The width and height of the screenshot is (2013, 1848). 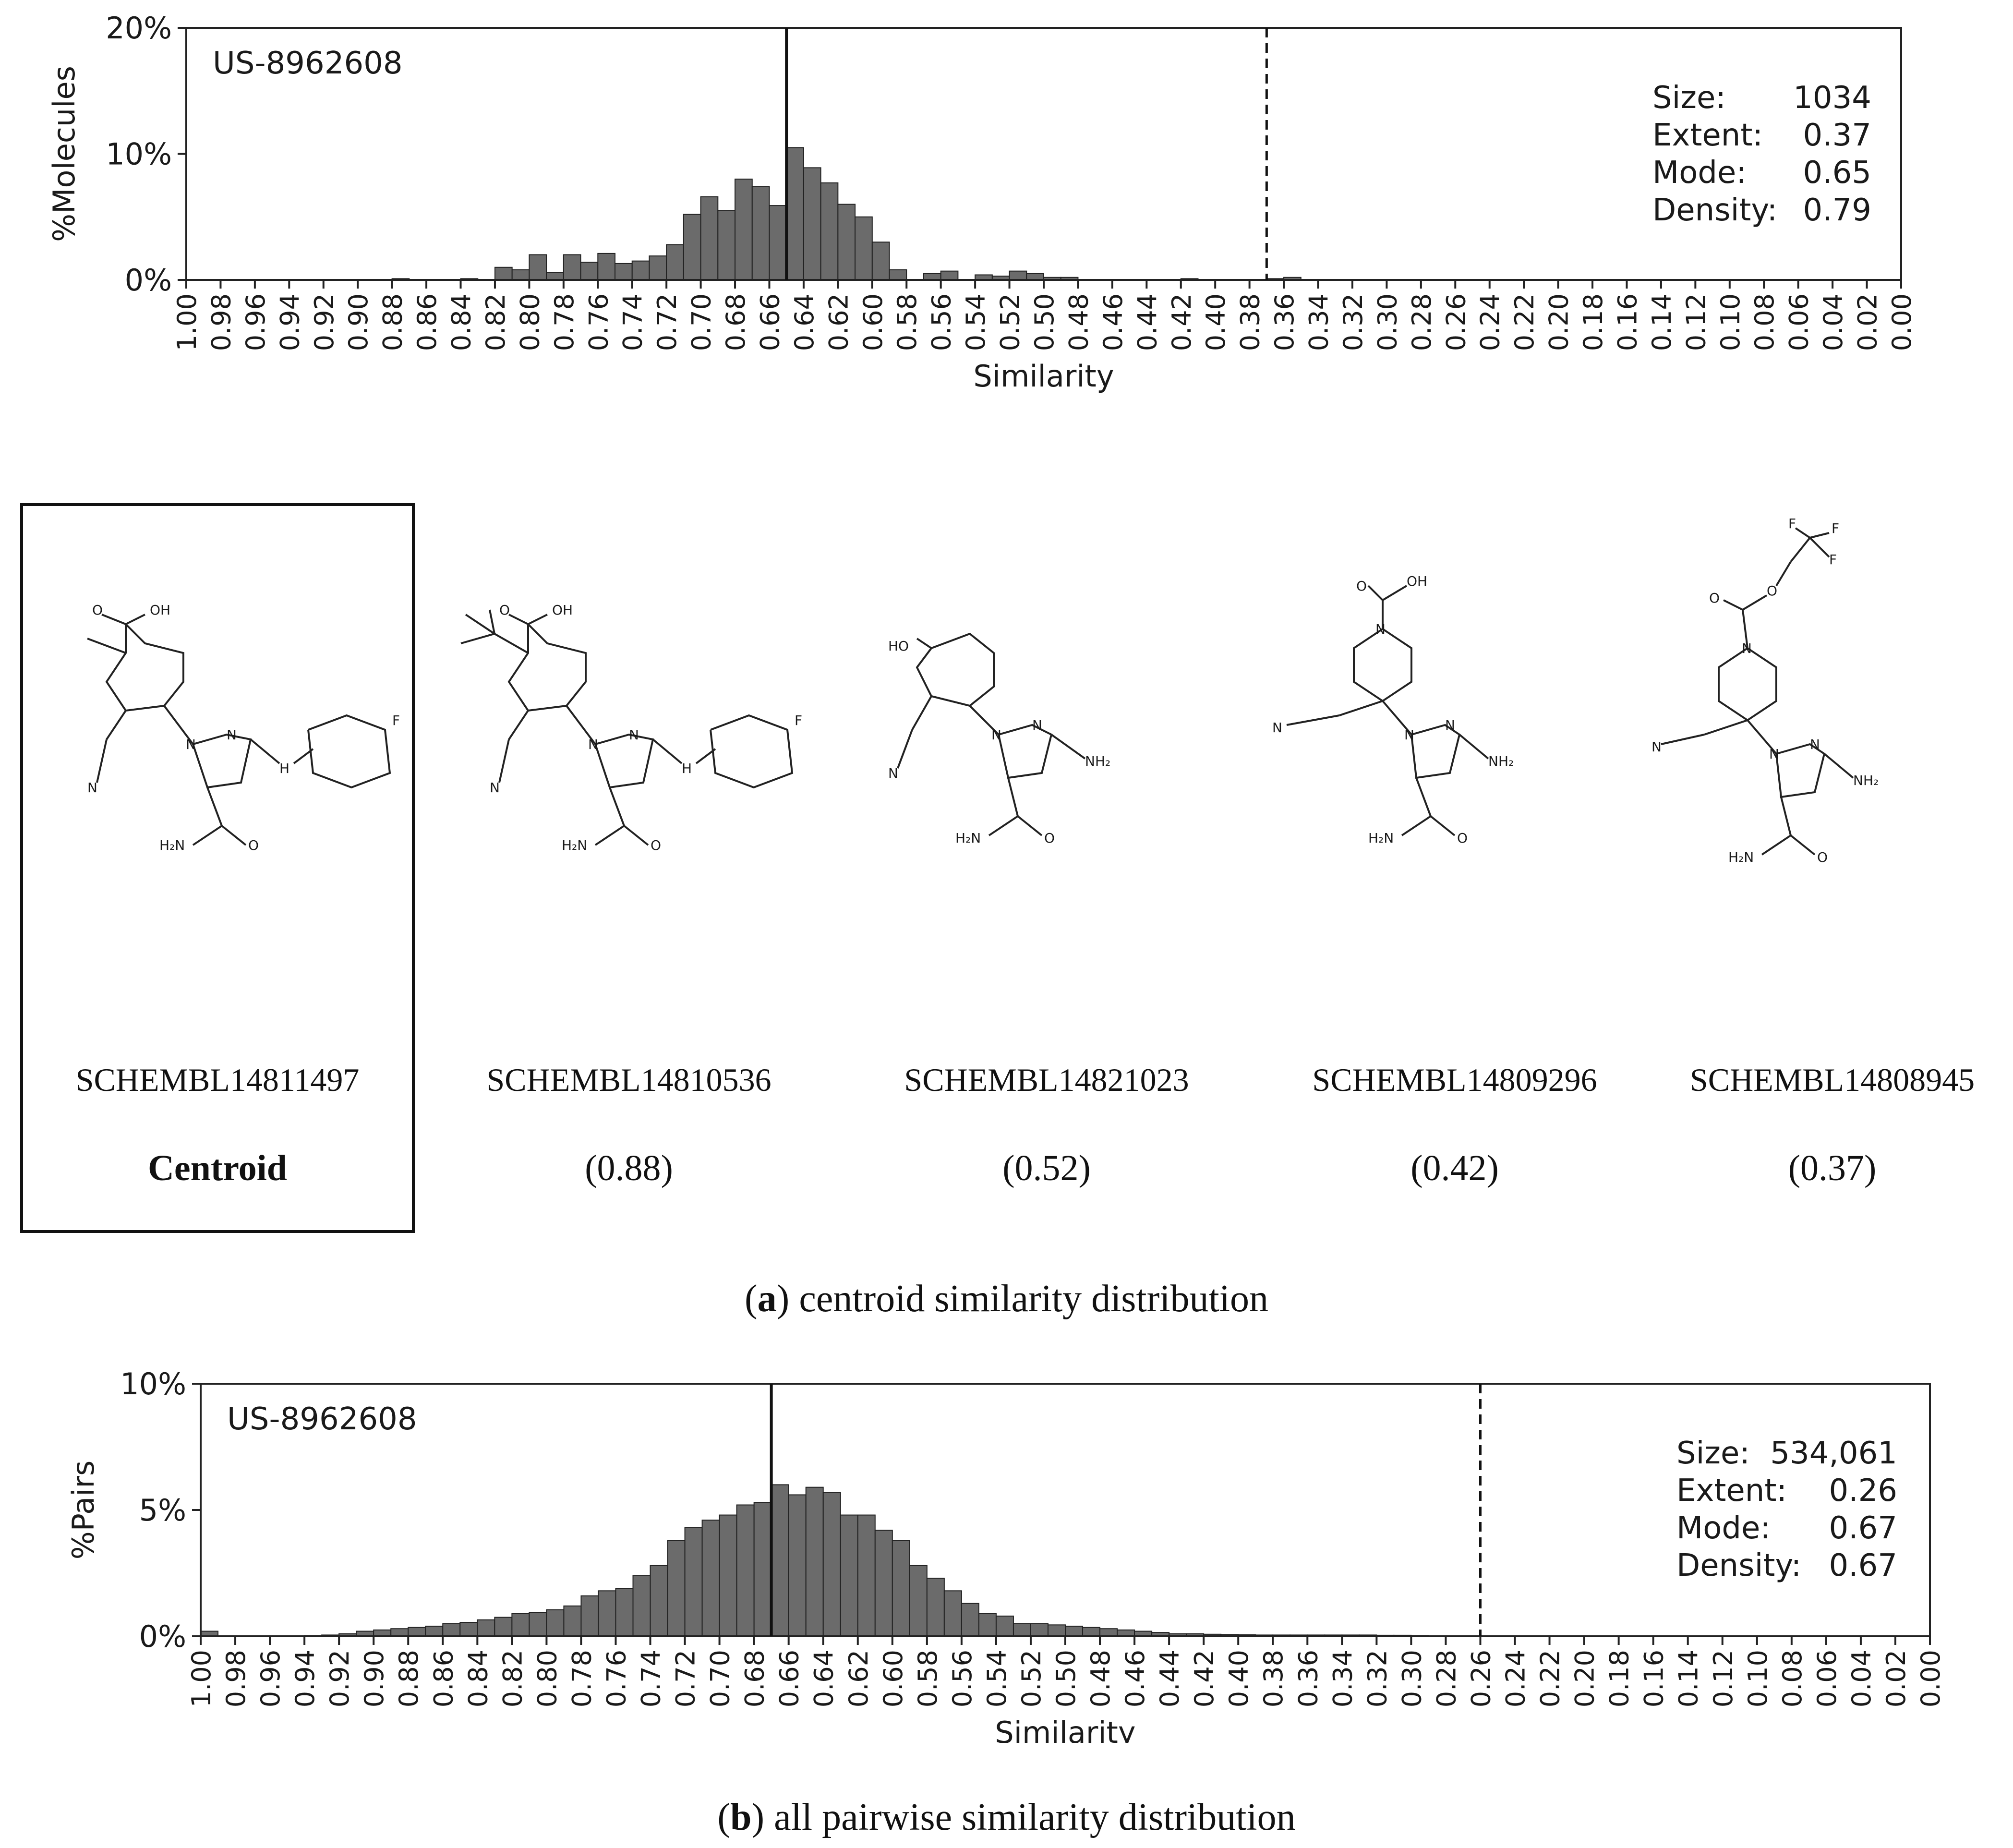 What do you see at coordinates (256, 322) in the screenshot?
I see `chart-0-xtick-label: 0.96` at bounding box center [256, 322].